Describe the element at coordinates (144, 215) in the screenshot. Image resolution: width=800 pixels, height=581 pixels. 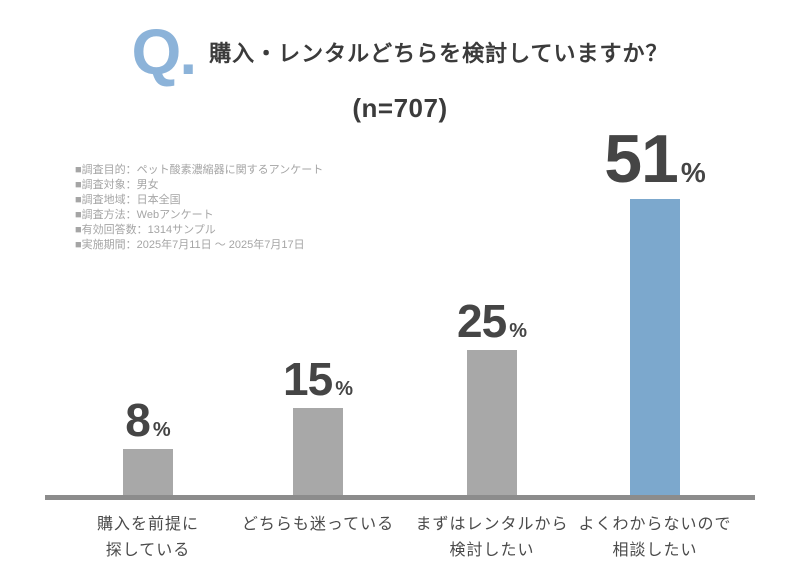
I see `survey-info-line: ■調査方法：Webアンケート` at that location.